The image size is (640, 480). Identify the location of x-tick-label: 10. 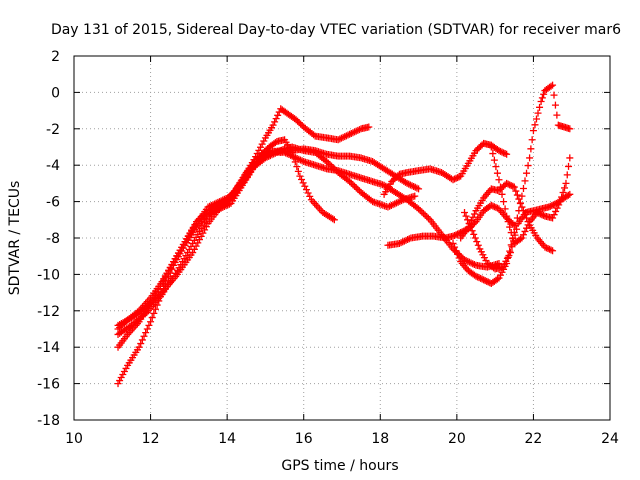
(74, 439).